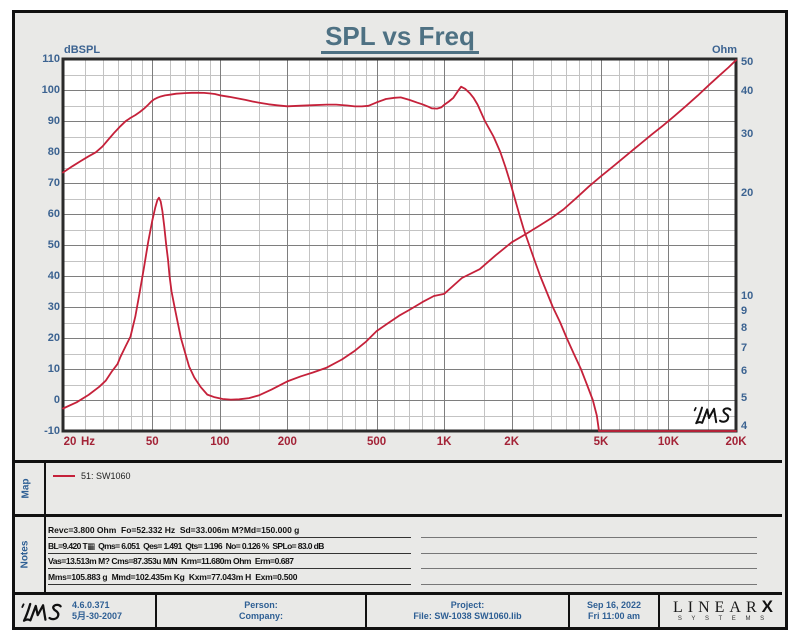  Describe the element at coordinates (53, 182) in the screenshot. I see `y-left-tick-label: 70` at that location.